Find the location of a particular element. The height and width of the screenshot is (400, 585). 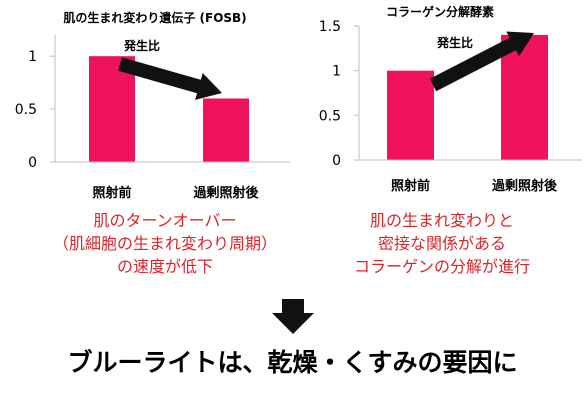

caption-line: （肌細胞の生まれ変わり周期） is located at coordinates (164, 243).